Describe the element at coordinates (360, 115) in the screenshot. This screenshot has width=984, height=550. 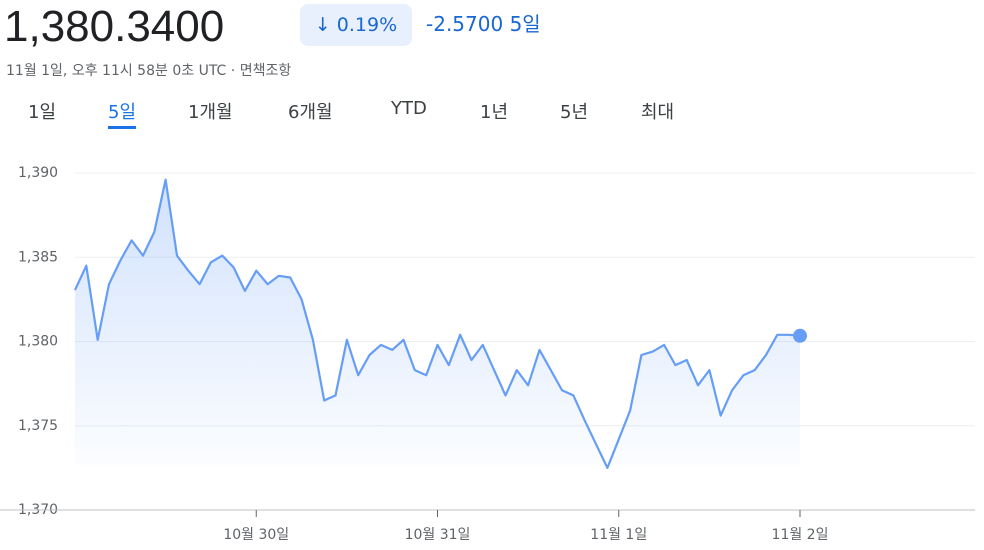
I see `range-tabs: 1일 5일 1개월 6개월 YTD 1년 5년 최대` at that location.